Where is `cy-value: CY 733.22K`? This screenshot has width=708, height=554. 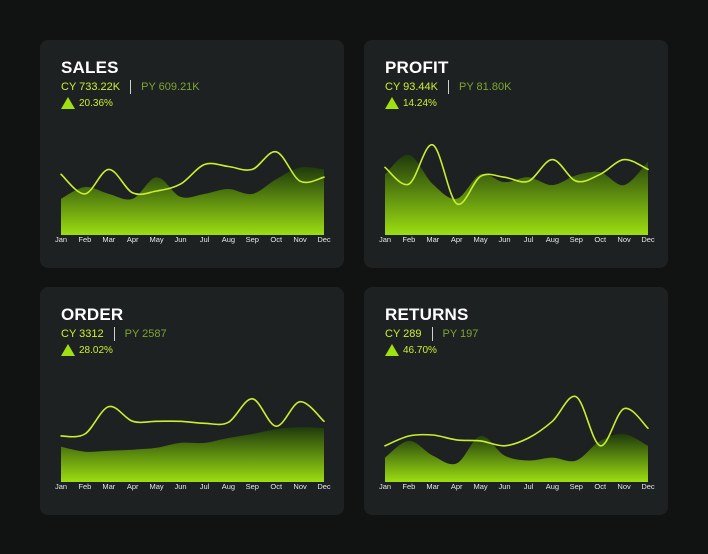
cy-value: CY 733.22K is located at coordinates (91, 87).